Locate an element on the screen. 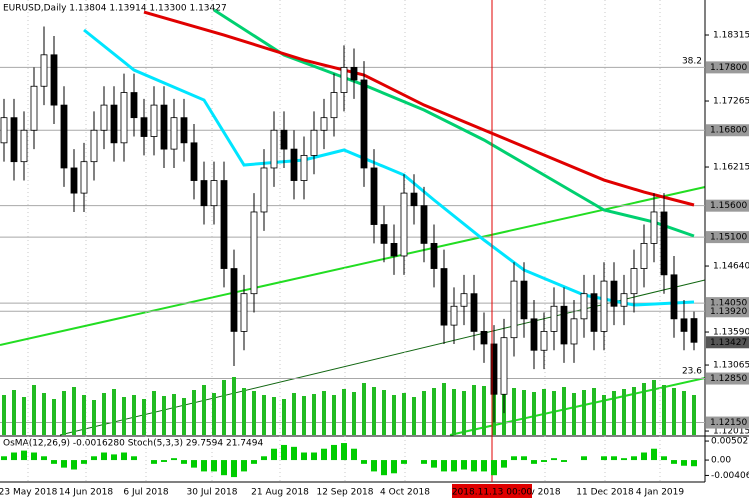  level-label: 1.17800 is located at coordinates (728, 68).